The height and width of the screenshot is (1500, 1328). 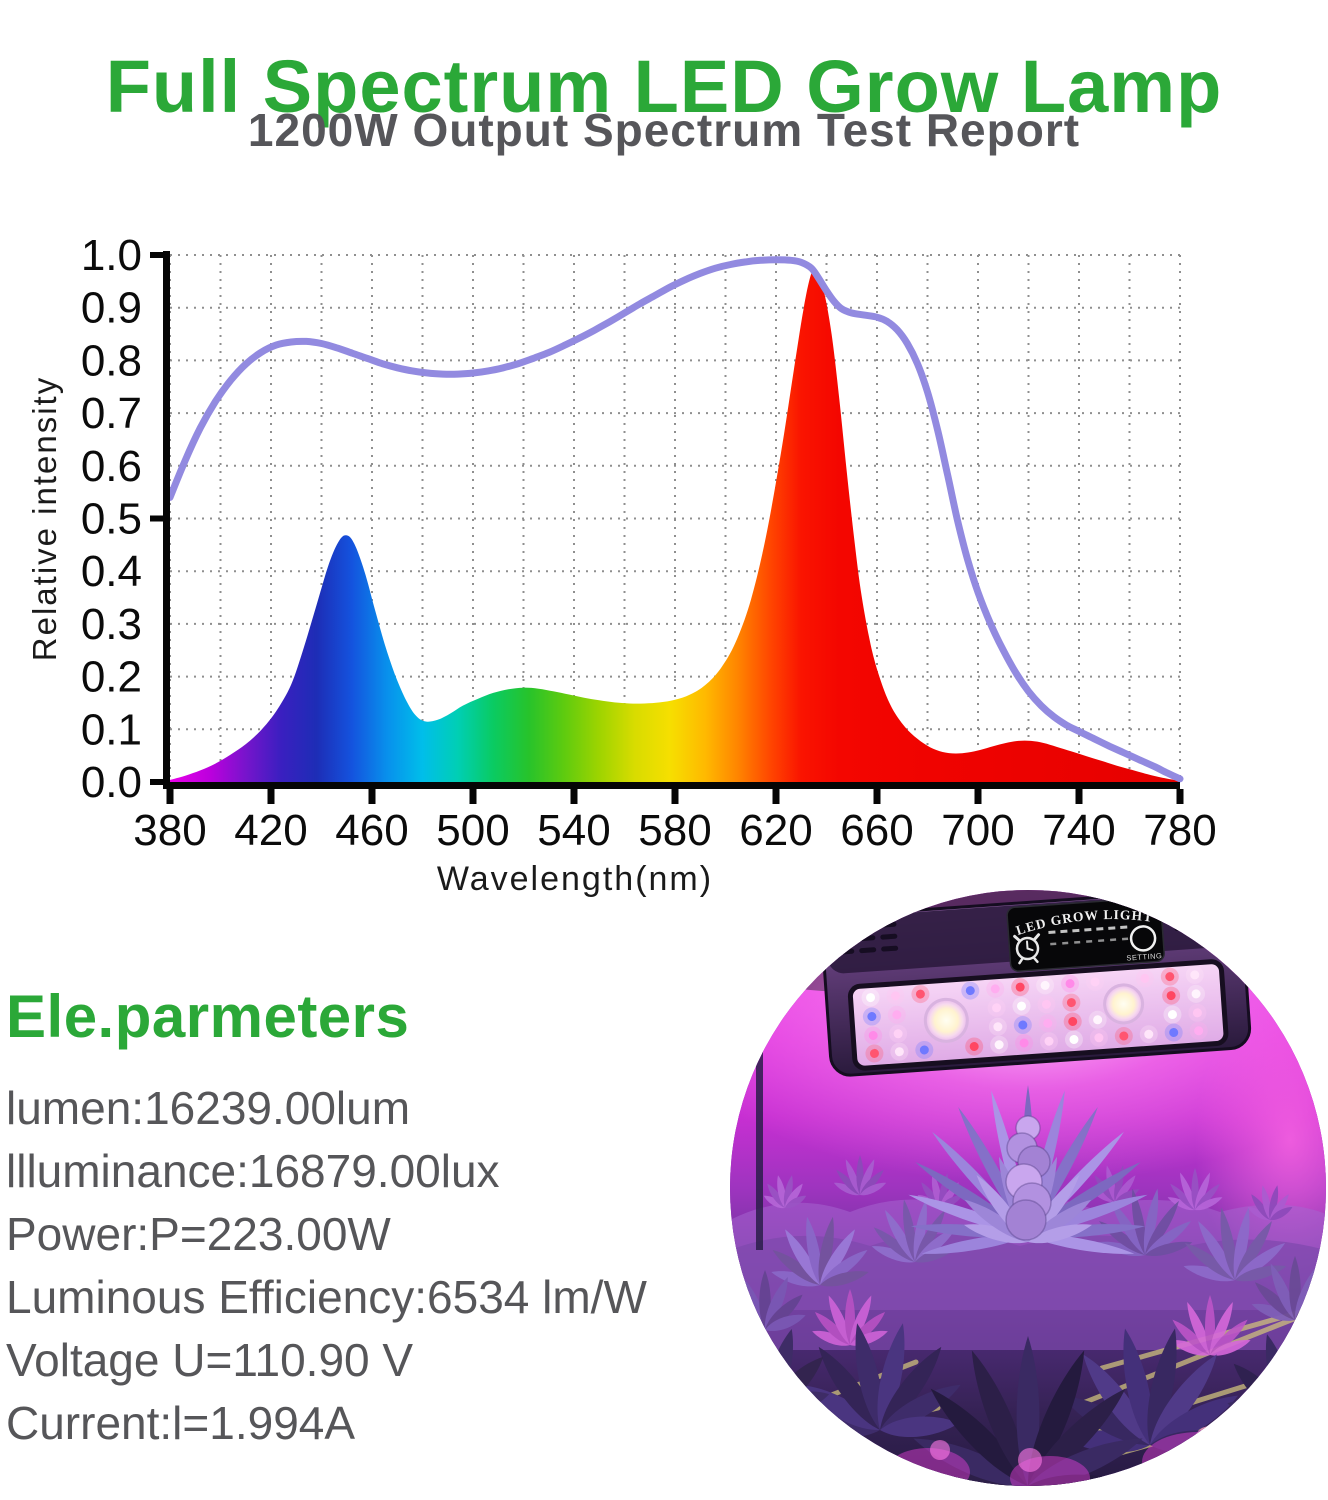 I want to click on page-title: Full Spectrum LED Grow Lamp, so click(x=664, y=86).